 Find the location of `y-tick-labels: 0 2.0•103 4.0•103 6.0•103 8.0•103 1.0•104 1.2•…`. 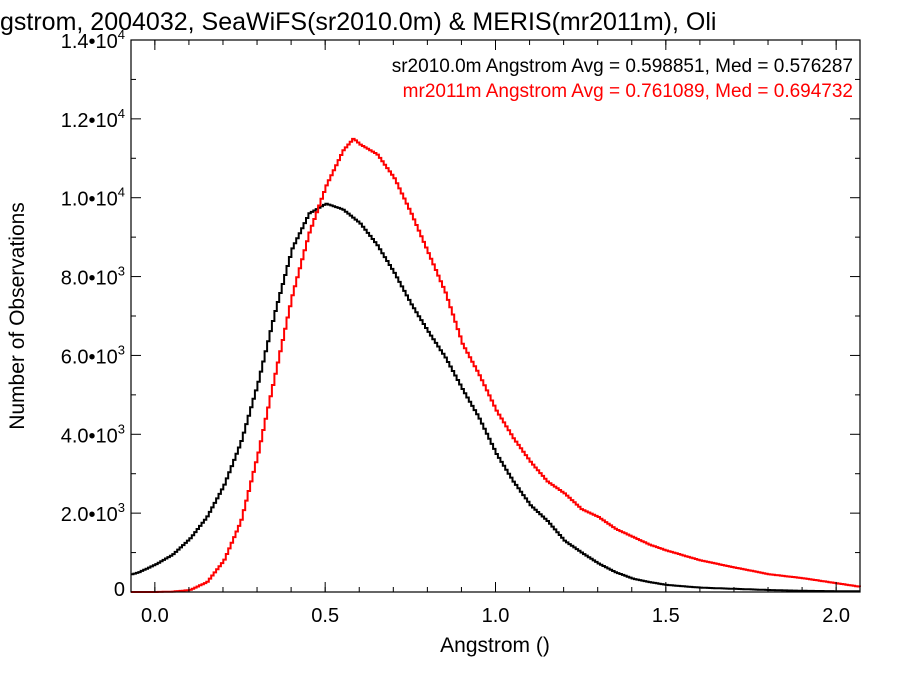

y-tick-labels: 0 2.0•103 4.0•103 6.0•103 8.0•103 1.0•104 1.2•… is located at coordinates (93, 314).